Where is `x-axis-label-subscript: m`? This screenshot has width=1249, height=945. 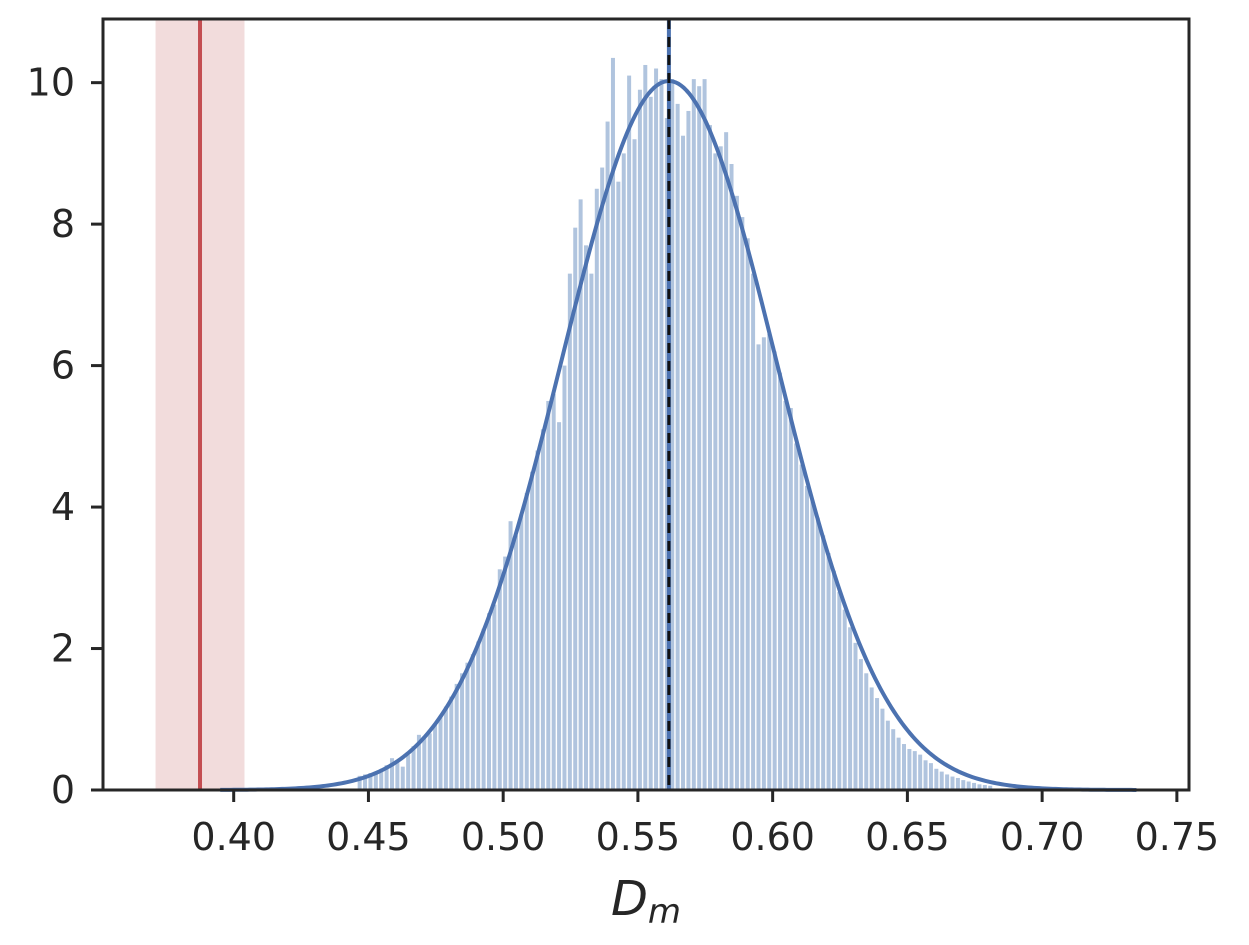 x-axis-label-subscript: m is located at coordinates (664, 912).